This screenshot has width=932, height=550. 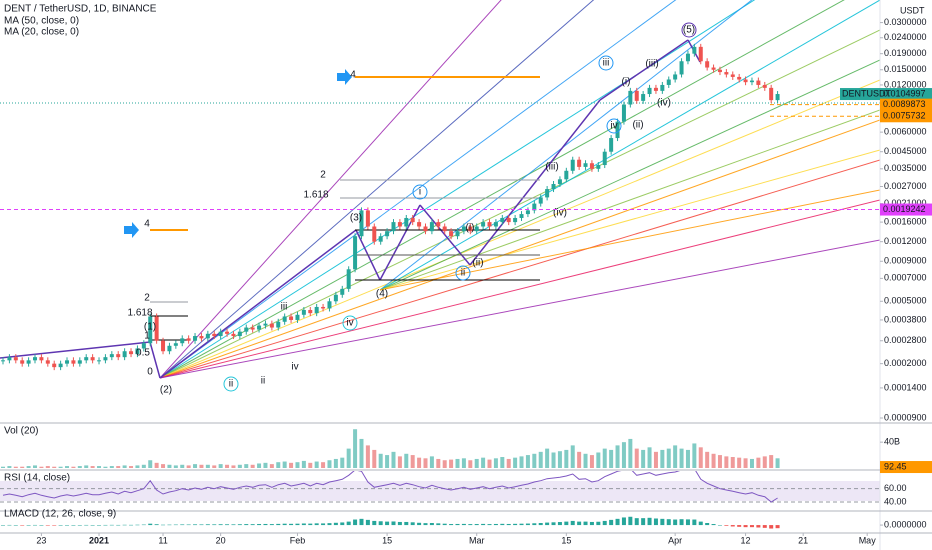 What do you see at coordinates (905, 241) in the screenshot?
I see `y-tick-label: 0.0012000` at bounding box center [905, 241].